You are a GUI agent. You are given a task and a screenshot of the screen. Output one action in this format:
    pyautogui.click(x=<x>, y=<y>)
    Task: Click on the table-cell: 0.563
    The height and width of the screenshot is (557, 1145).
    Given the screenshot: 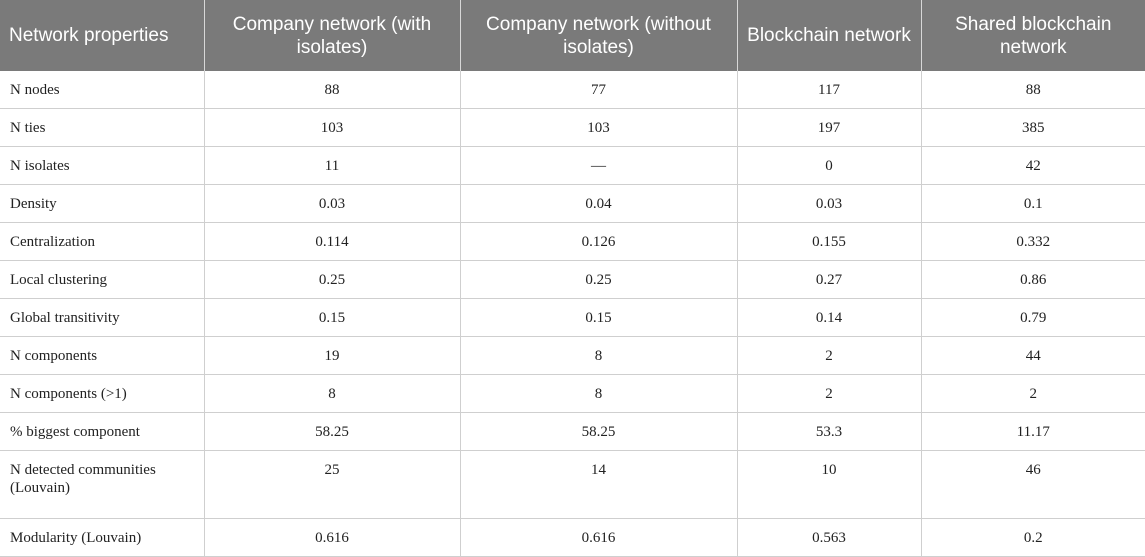 What is the action you would take?
    pyautogui.click(x=829, y=537)
    